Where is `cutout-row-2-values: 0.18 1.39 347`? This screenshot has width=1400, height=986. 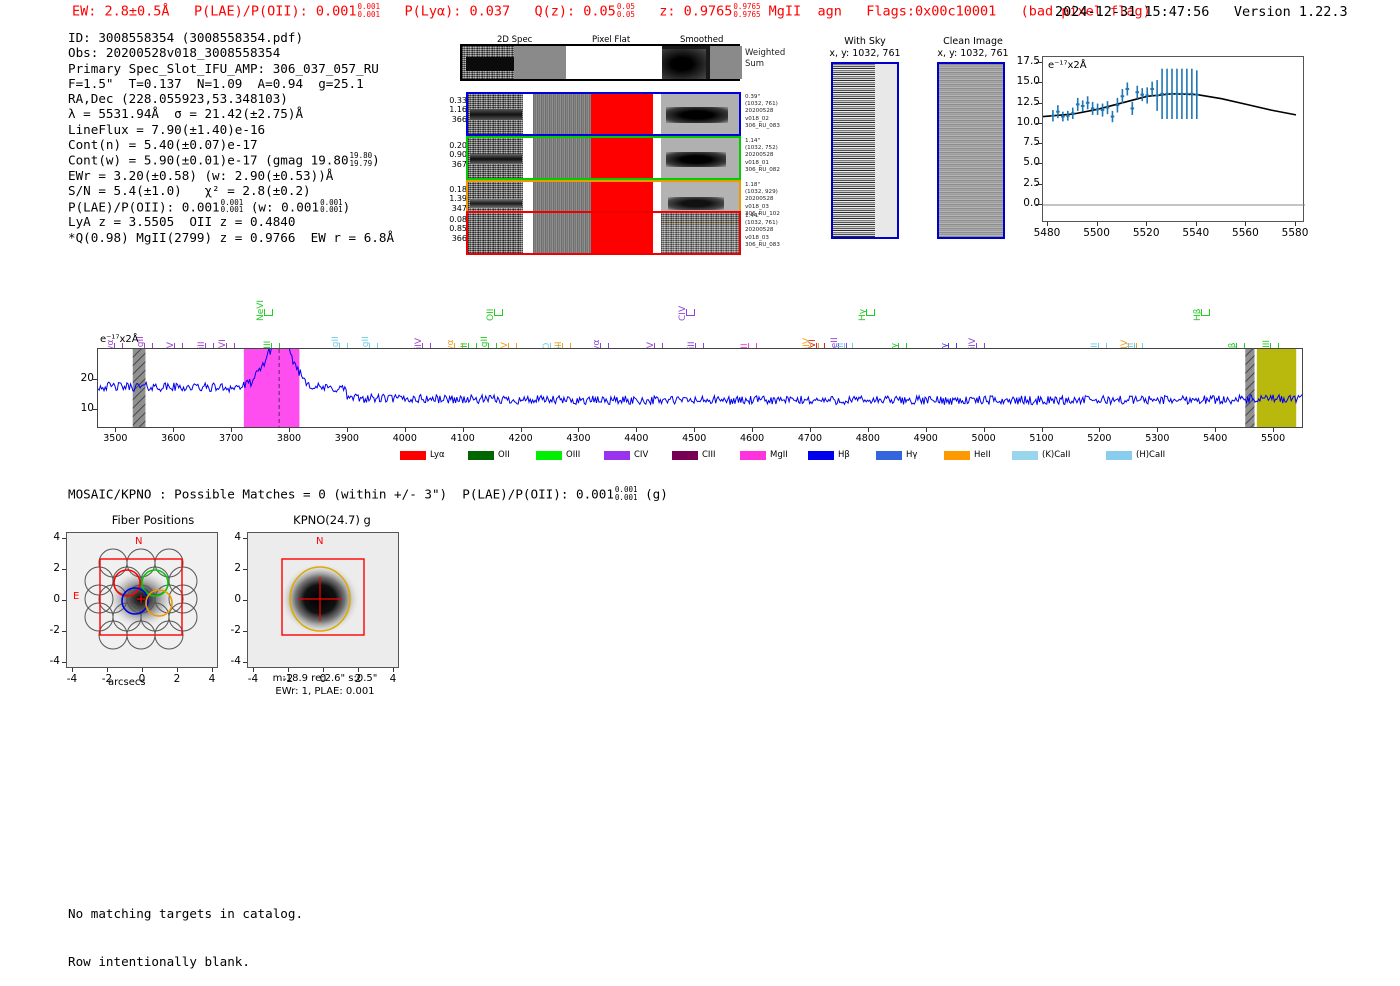
cutout-row-2-values: 0.18 1.39 347 is located at coordinates (458, 199).